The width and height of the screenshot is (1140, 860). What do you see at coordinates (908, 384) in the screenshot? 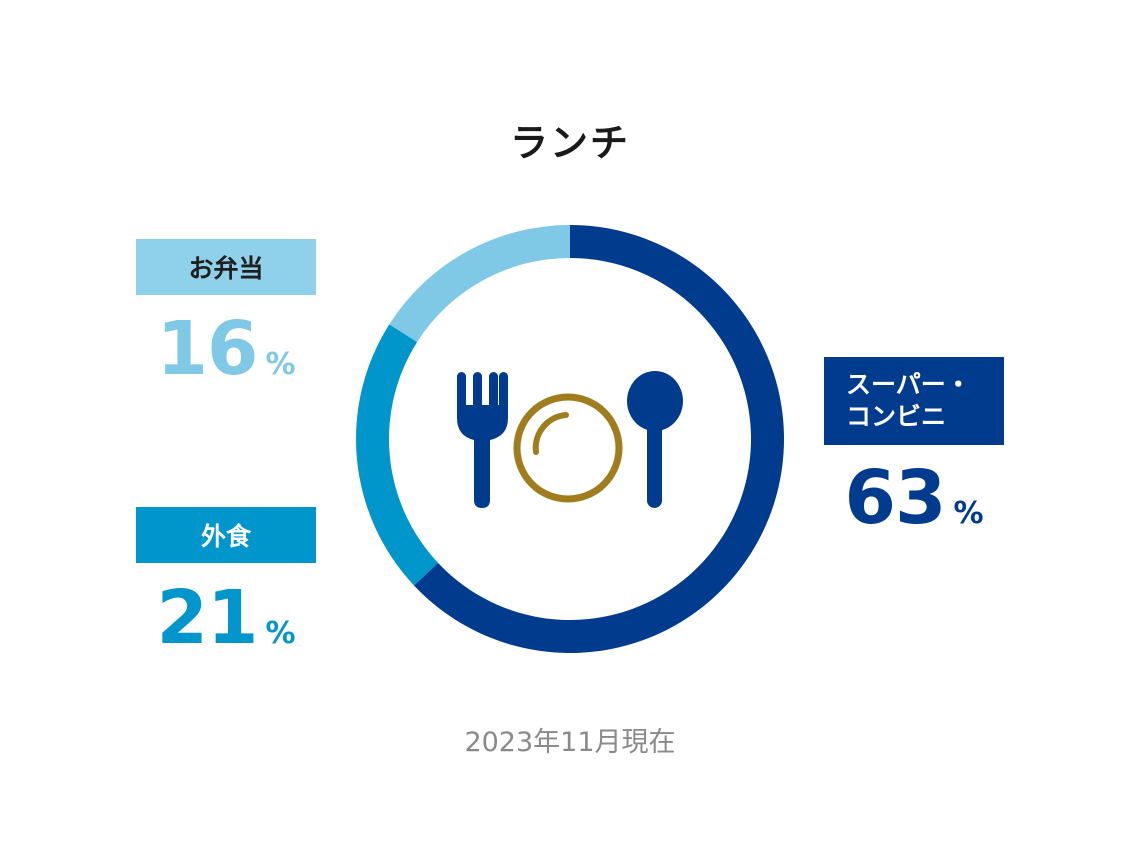
I see `label-super-line1: スーパー・` at bounding box center [908, 384].